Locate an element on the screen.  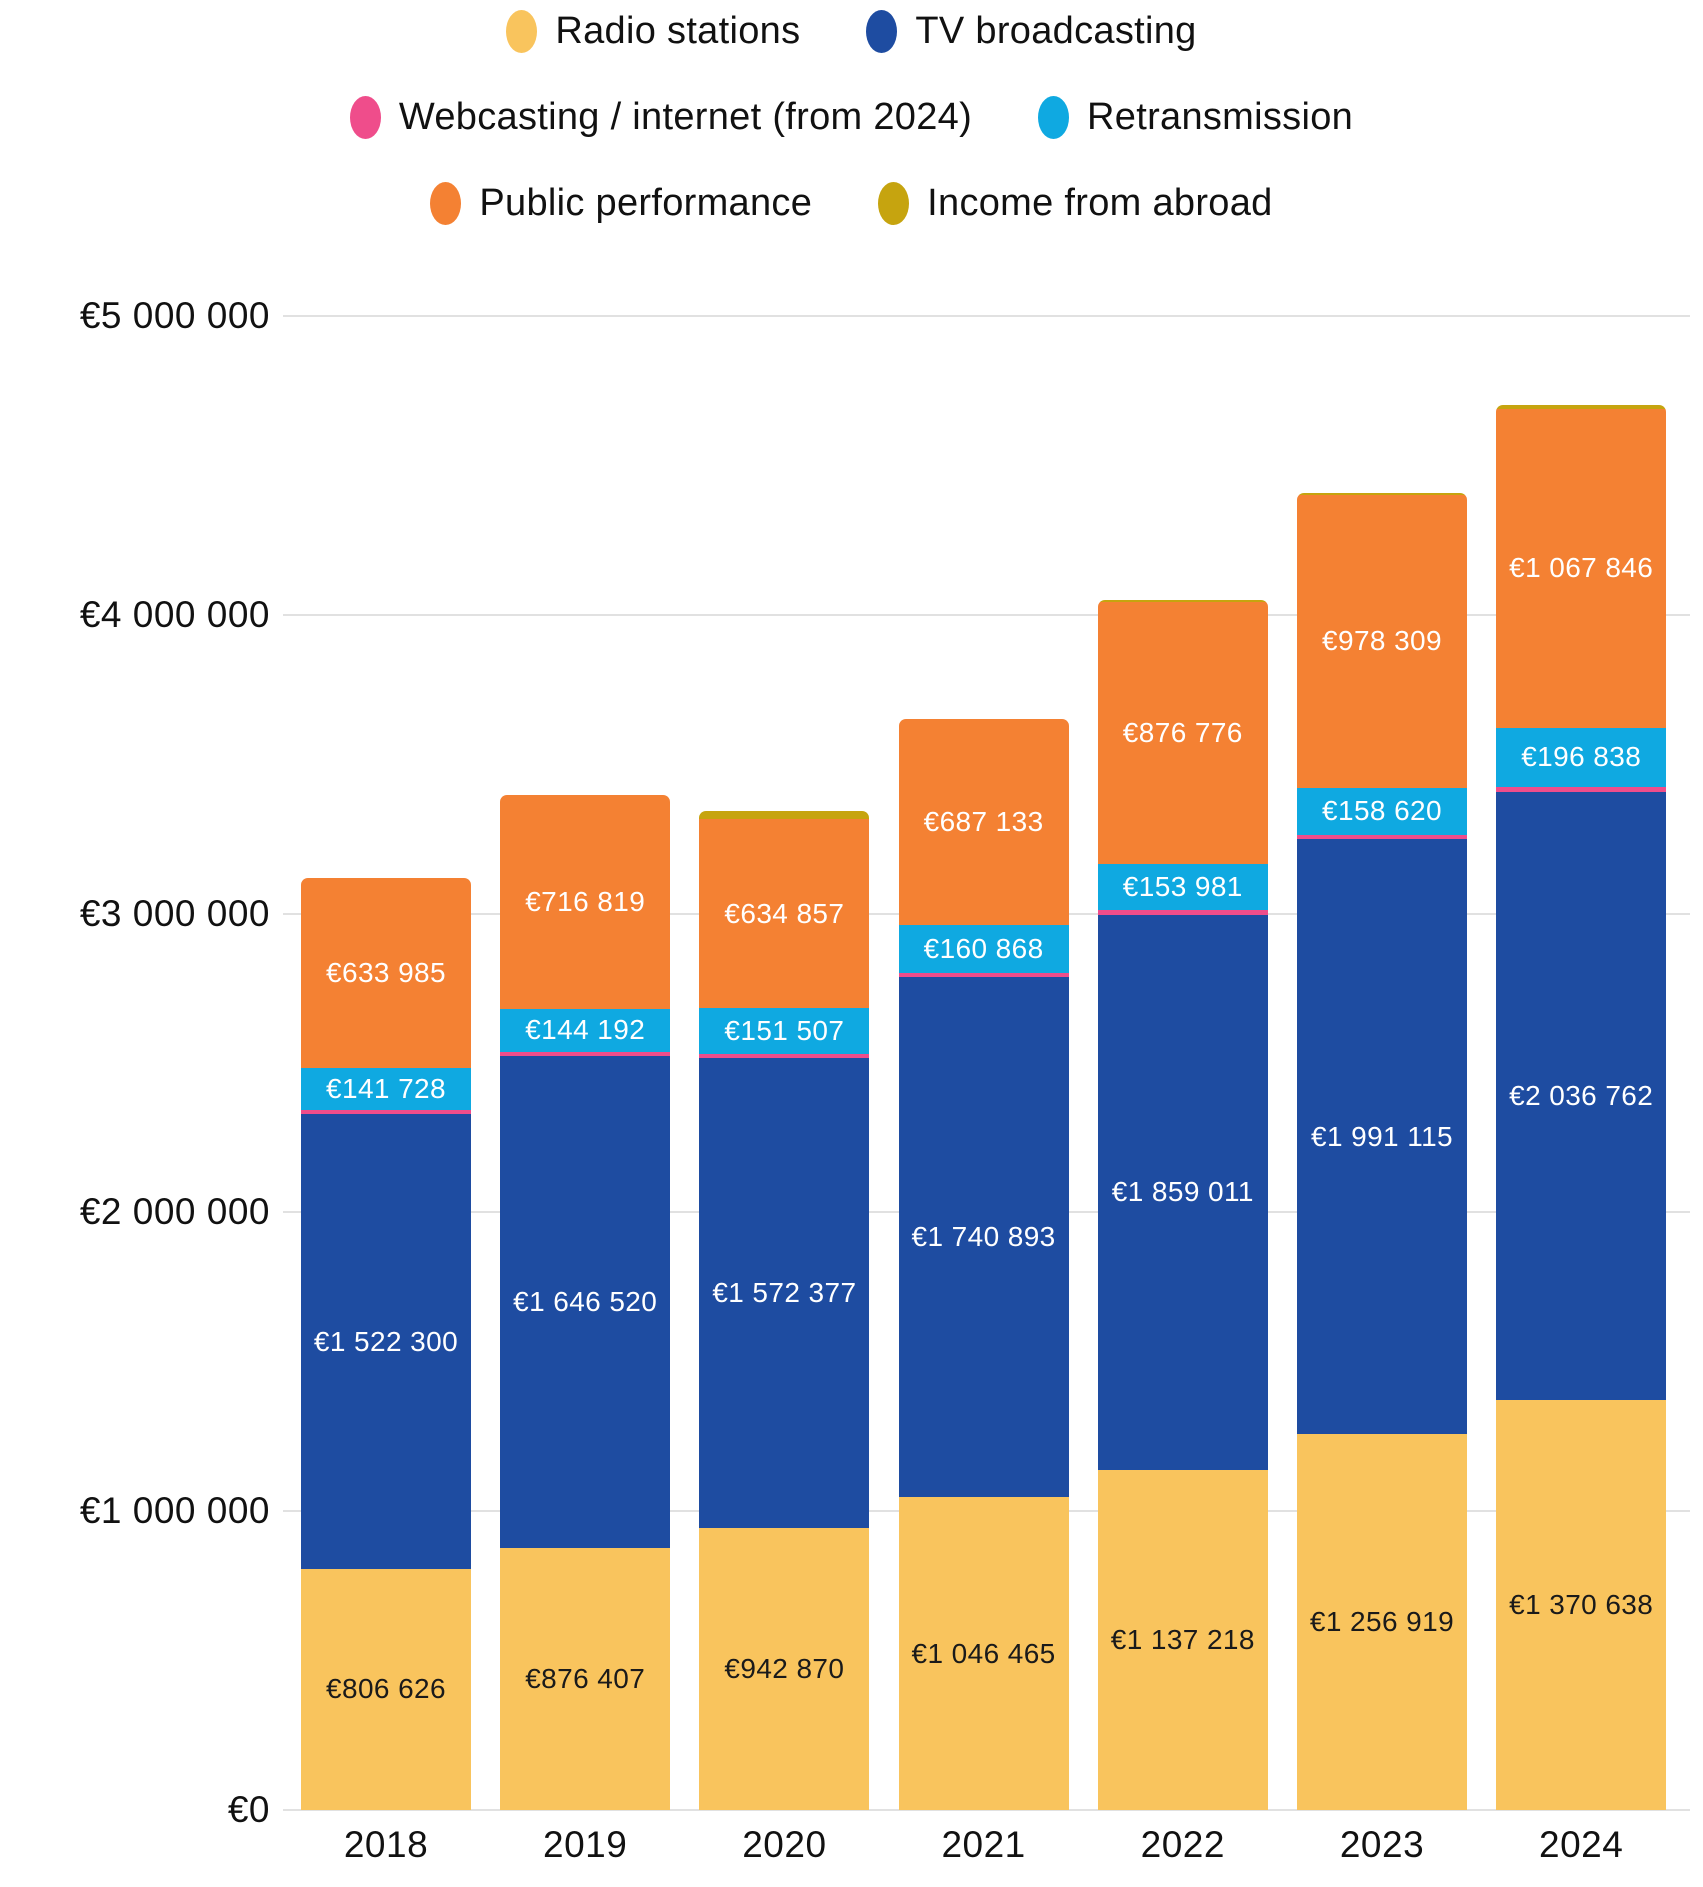
bar-2024 is located at coordinates (1581, 1107).